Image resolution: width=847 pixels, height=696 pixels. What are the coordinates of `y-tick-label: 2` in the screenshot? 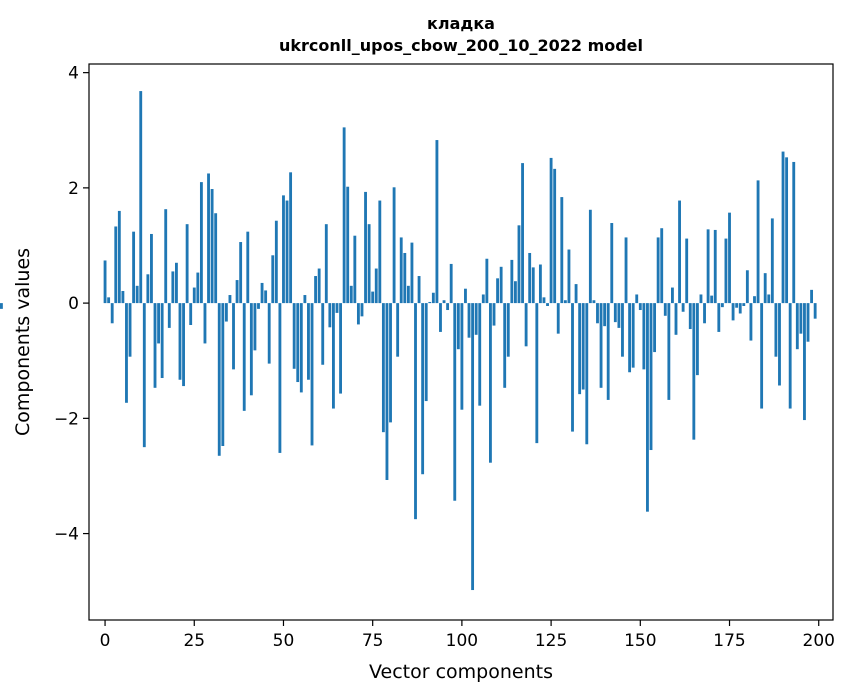 It's located at (73, 189).